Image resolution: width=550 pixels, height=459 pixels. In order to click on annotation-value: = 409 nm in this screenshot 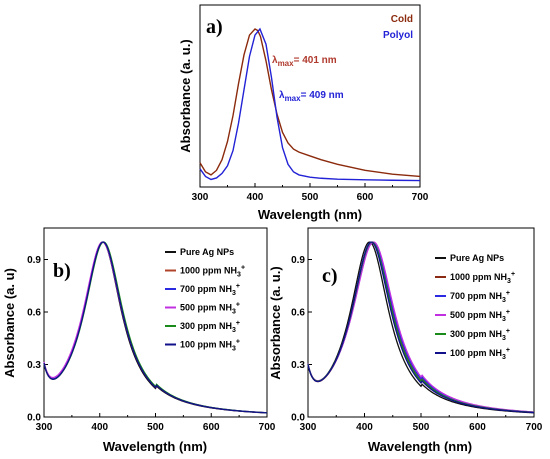, I will do `click(322, 95)`.